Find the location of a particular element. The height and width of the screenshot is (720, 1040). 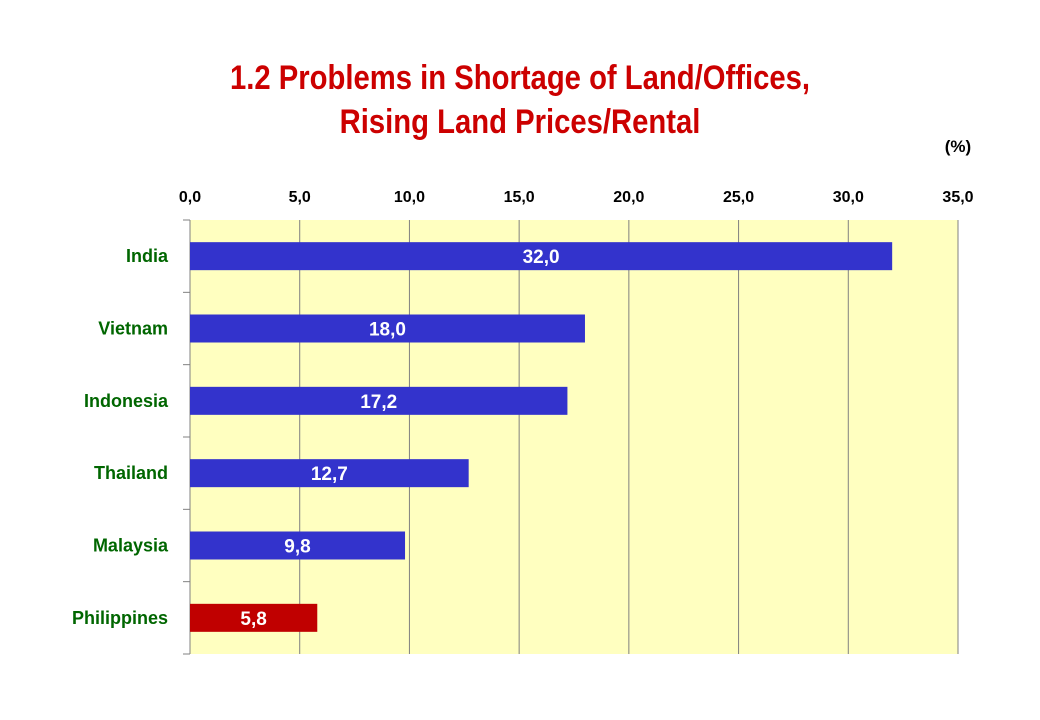

value-label-thailand: 12,7 is located at coordinates (329, 474).